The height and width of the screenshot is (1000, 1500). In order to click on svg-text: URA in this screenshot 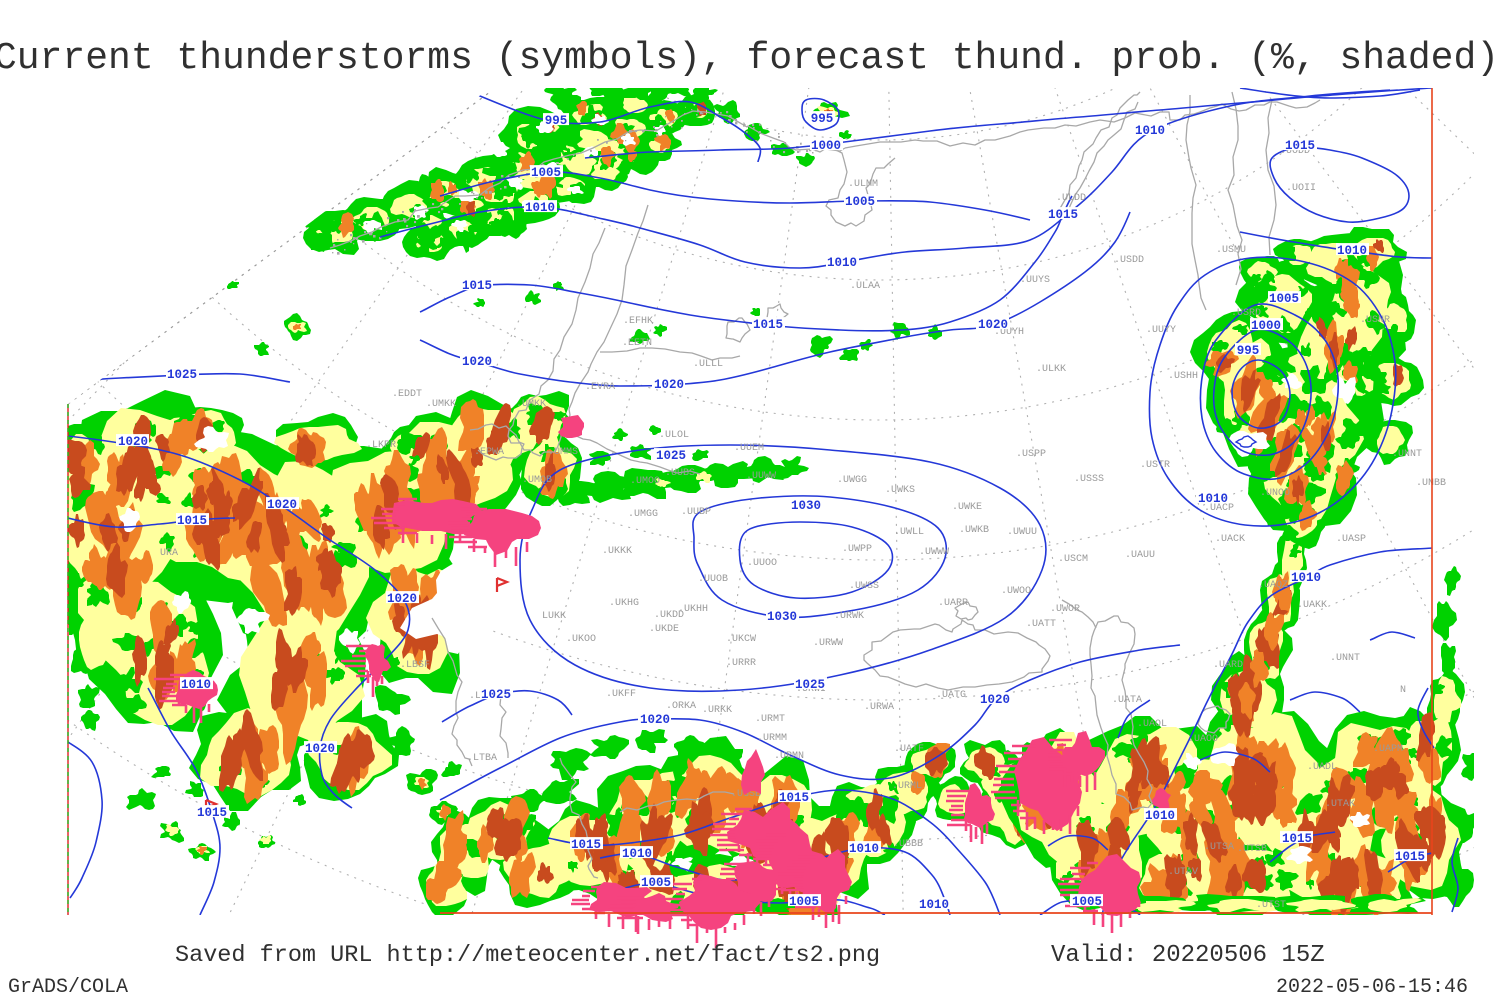, I will do `click(169, 553)`.